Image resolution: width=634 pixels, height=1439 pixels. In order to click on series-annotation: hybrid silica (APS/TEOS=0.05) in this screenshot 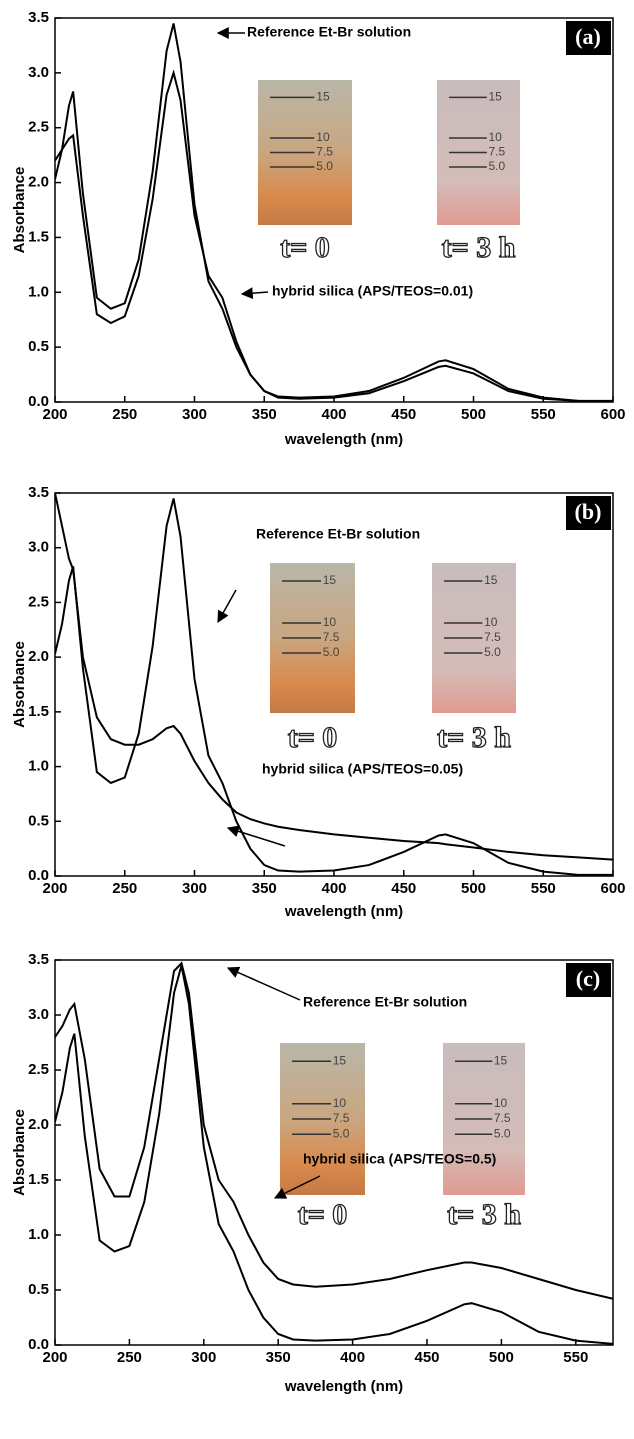, I will do `click(362, 769)`.